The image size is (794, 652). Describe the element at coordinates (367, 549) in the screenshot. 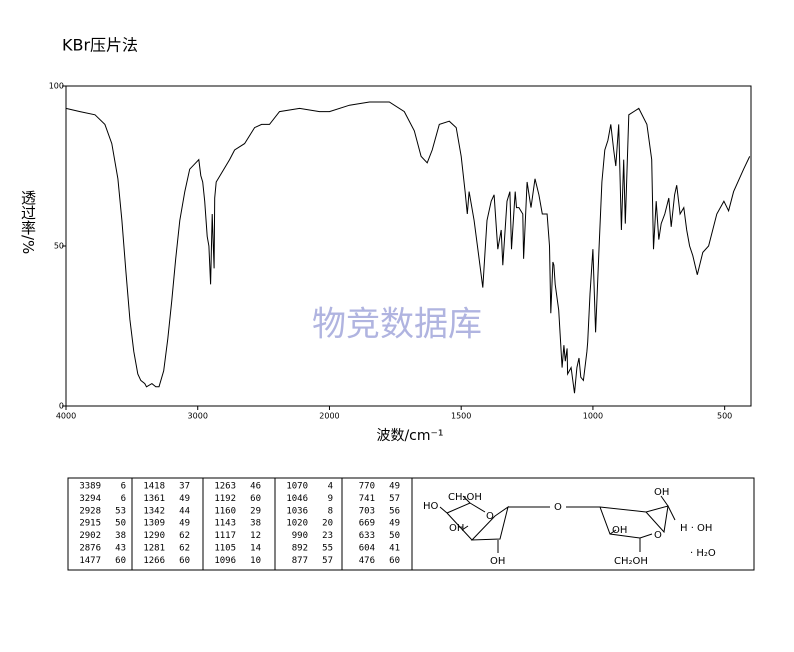

I see `table-cell: 604` at that location.